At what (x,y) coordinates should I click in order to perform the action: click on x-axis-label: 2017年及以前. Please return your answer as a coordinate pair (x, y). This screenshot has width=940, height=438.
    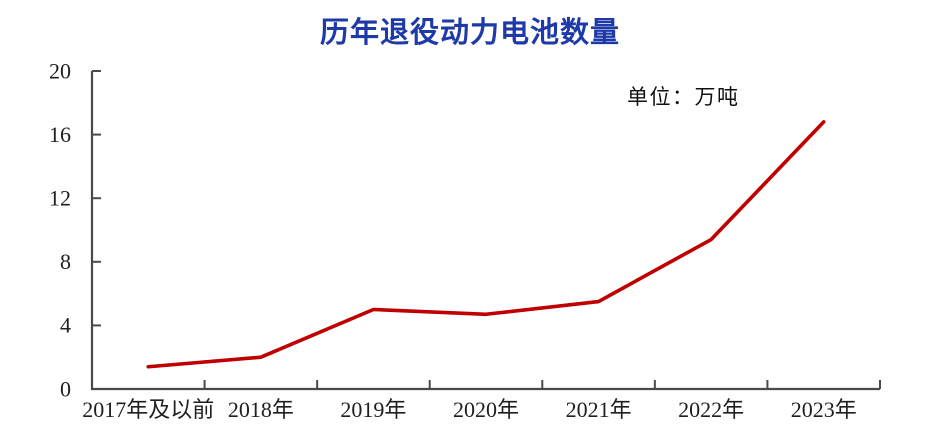
    Looking at the image, I should click on (148, 409).